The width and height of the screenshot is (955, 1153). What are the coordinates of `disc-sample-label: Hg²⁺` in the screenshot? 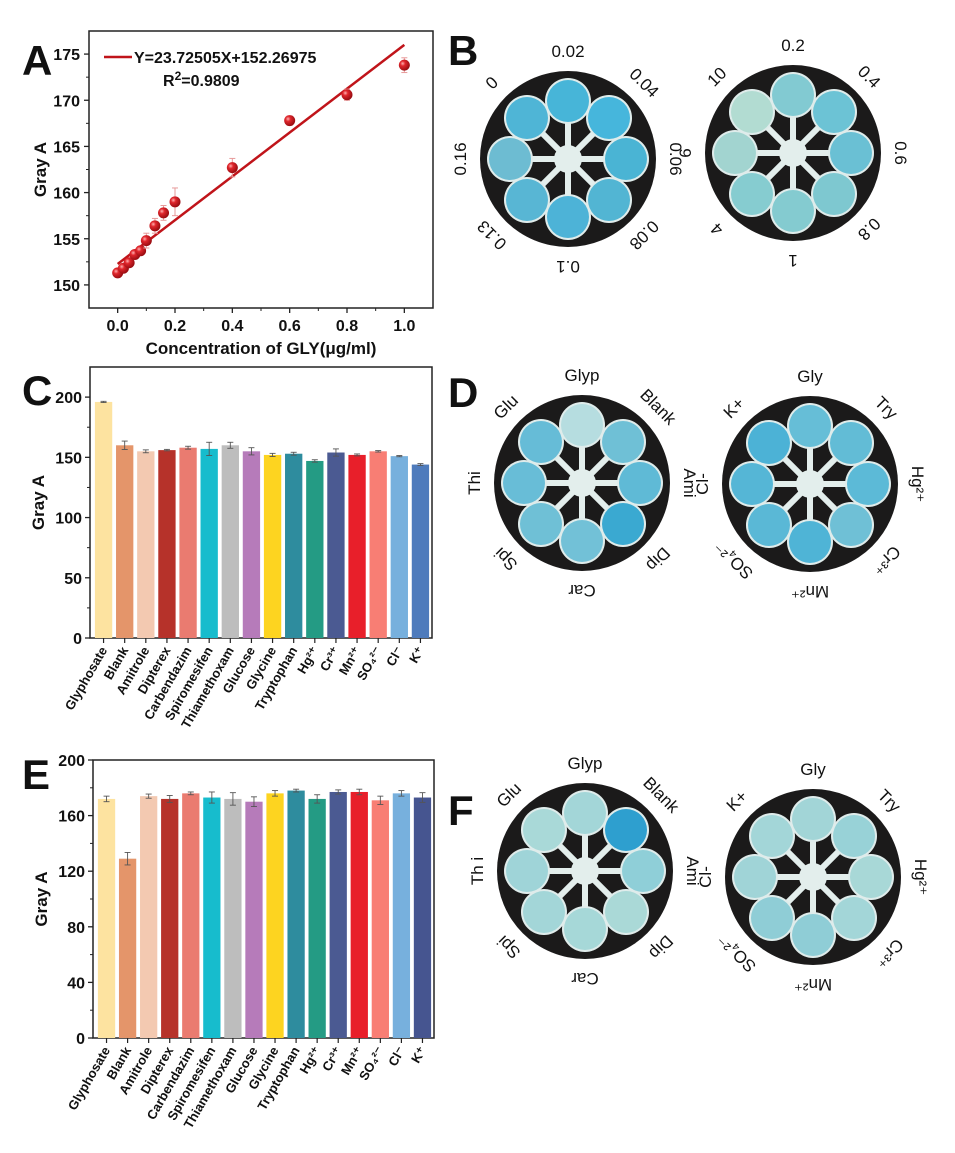 It's located at (917, 484).